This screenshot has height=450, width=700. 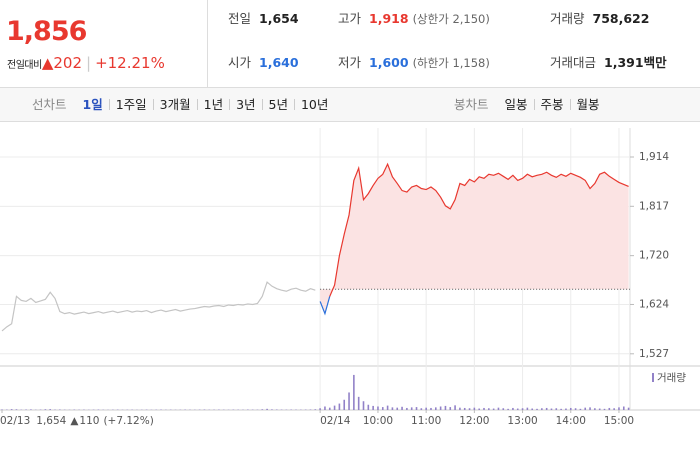 I want to click on x-tick-label: 12:00, so click(x=474, y=421).